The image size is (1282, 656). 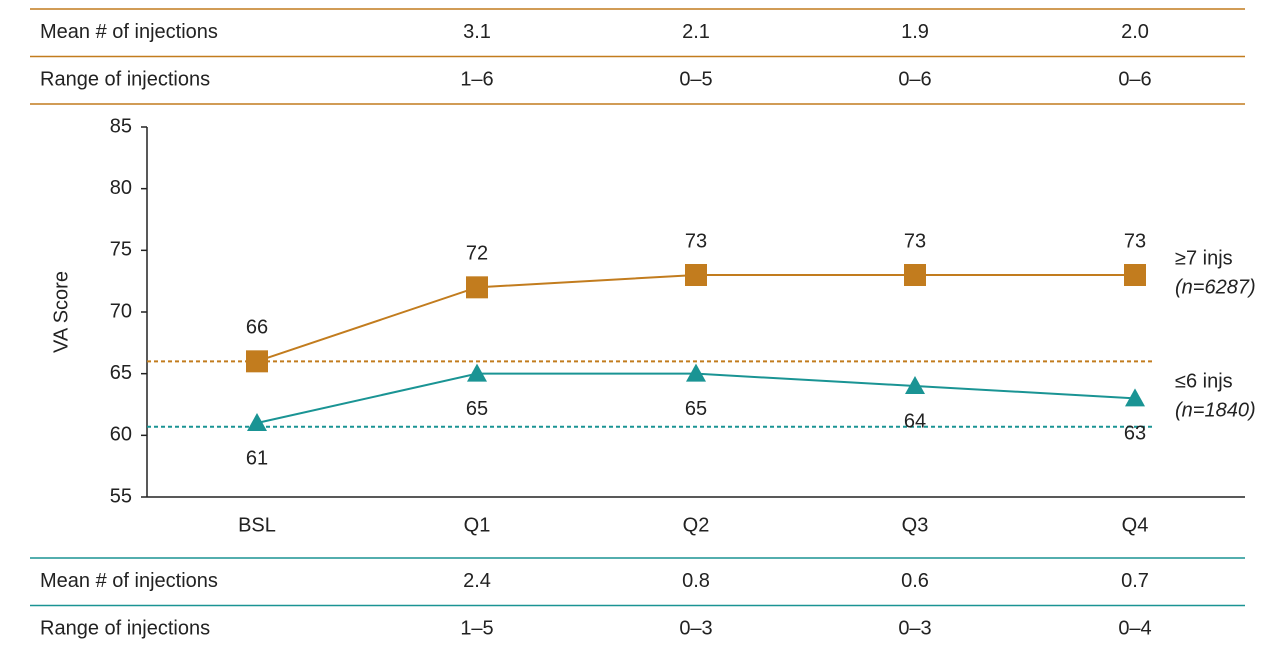 I want to click on y-tick-label: 55, so click(x=121, y=496).